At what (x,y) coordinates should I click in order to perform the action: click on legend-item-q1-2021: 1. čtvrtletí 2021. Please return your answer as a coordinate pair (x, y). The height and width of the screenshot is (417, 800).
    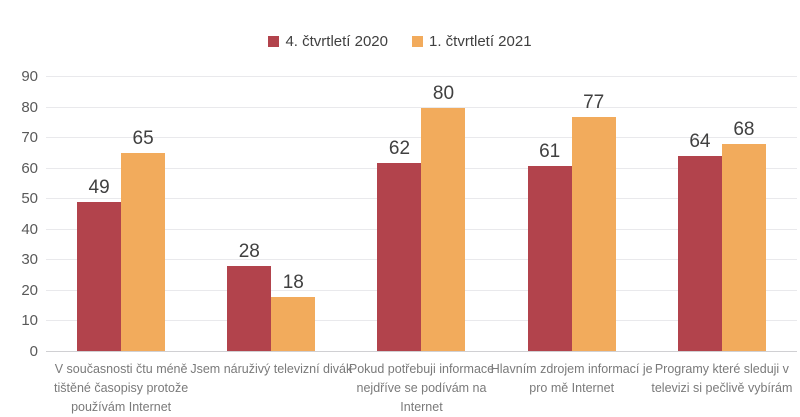
    Looking at the image, I should click on (472, 41).